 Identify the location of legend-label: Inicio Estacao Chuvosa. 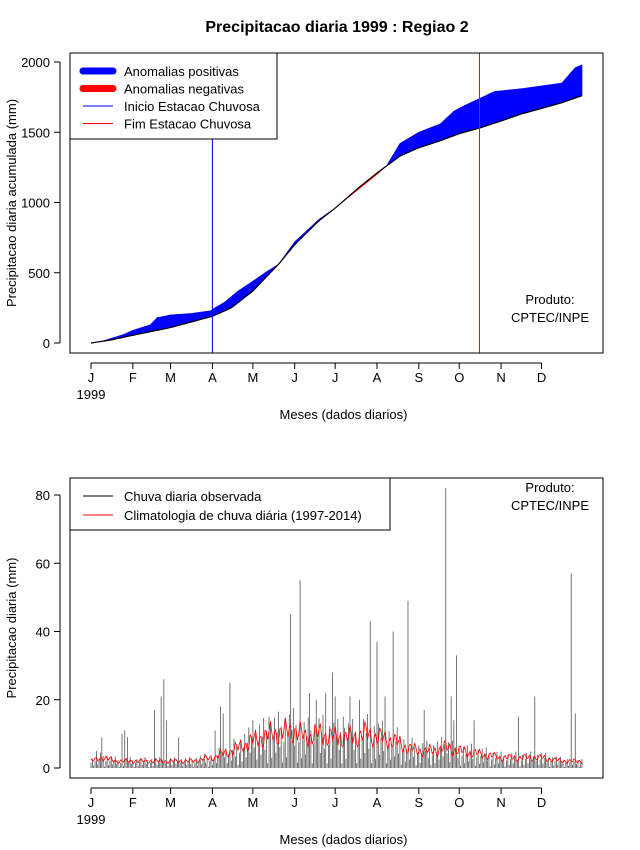
(192, 106).